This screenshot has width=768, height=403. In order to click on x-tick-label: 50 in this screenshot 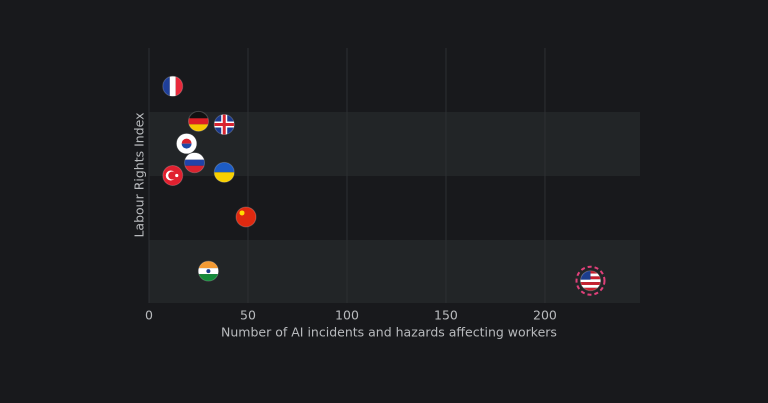, I will do `click(248, 315)`.